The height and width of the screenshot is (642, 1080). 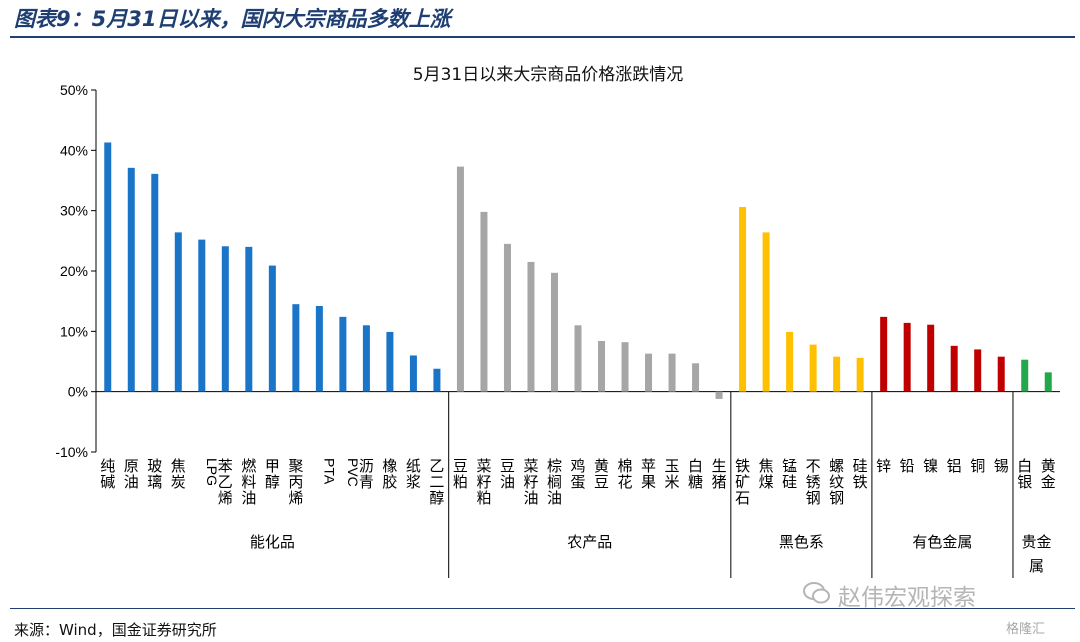 What do you see at coordinates (154, 474) in the screenshot?
I see `category-label: 玻璃` at bounding box center [154, 474].